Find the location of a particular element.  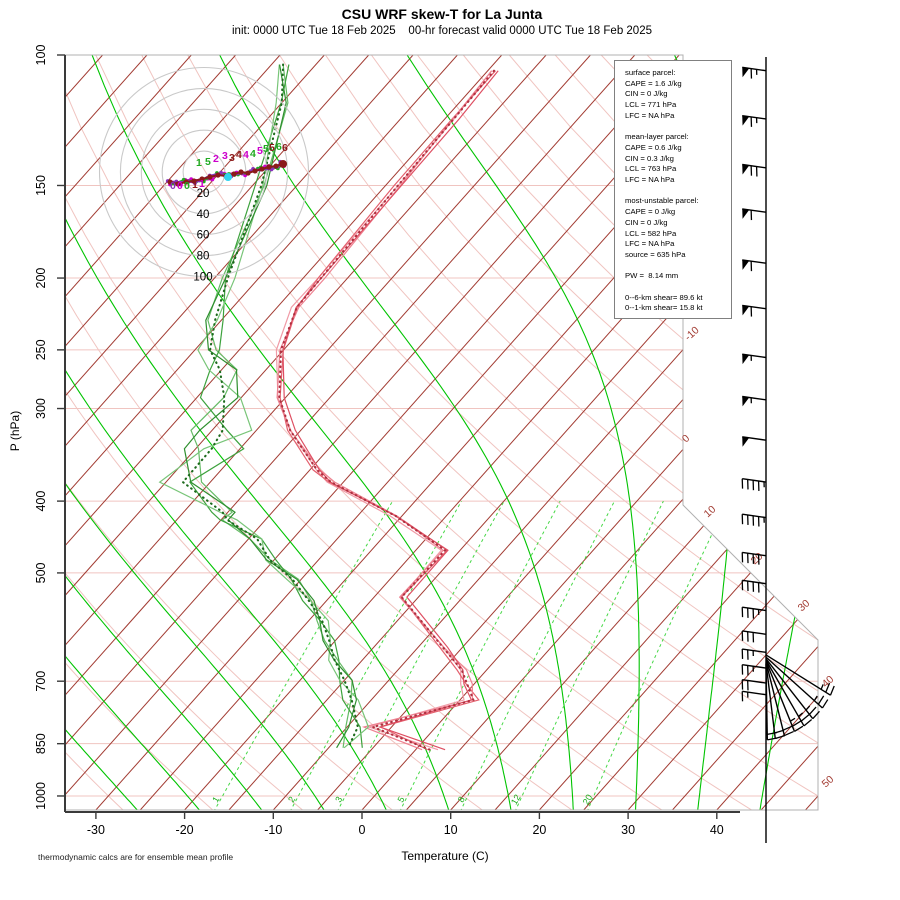

parcel-box-line: source = 635 hPa is located at coordinates (655, 254).